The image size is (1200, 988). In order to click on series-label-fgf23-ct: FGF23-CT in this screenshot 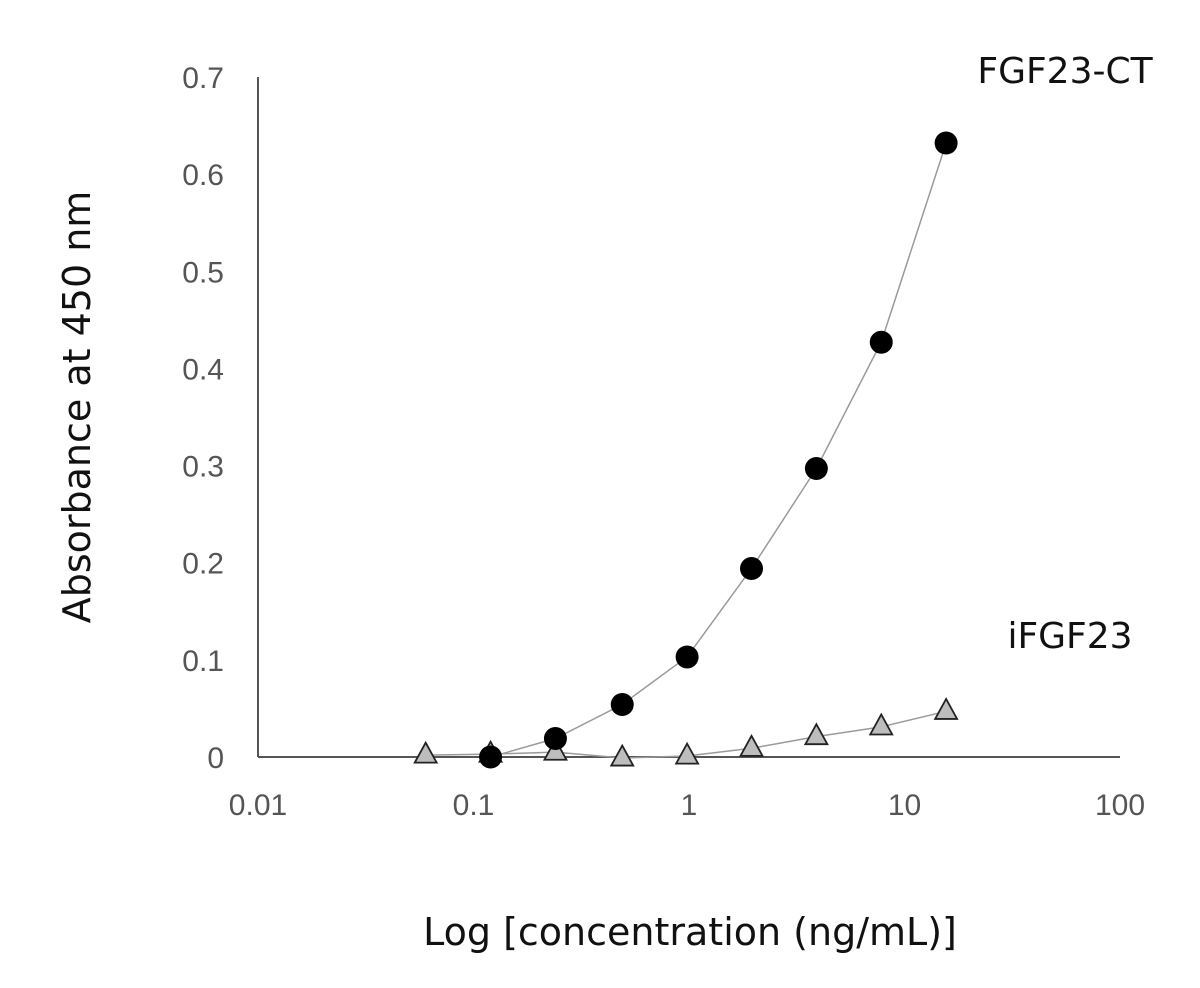, I will do `click(1065, 71)`.